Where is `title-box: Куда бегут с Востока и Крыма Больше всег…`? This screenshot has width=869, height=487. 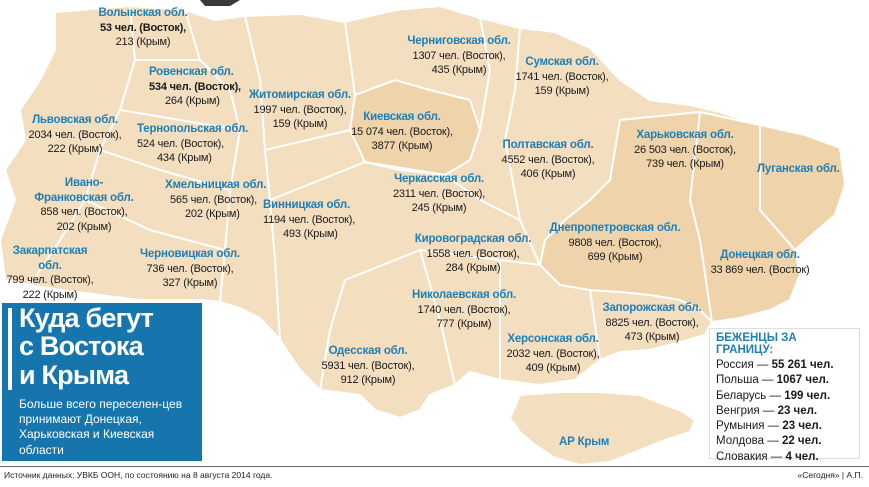 title-box: Куда бегут с Востока и Крыма Больше всег… is located at coordinates (102, 382).